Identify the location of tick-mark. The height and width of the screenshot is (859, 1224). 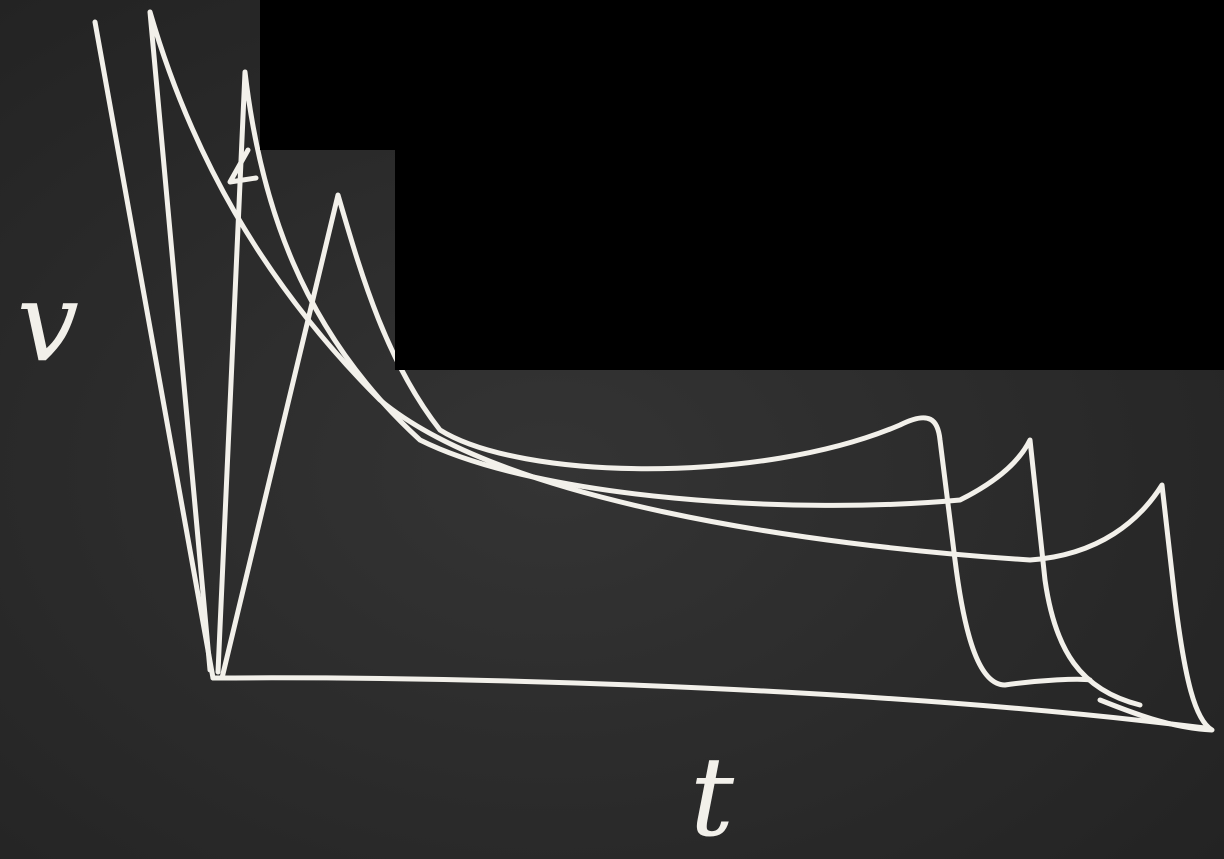
(243, 166).